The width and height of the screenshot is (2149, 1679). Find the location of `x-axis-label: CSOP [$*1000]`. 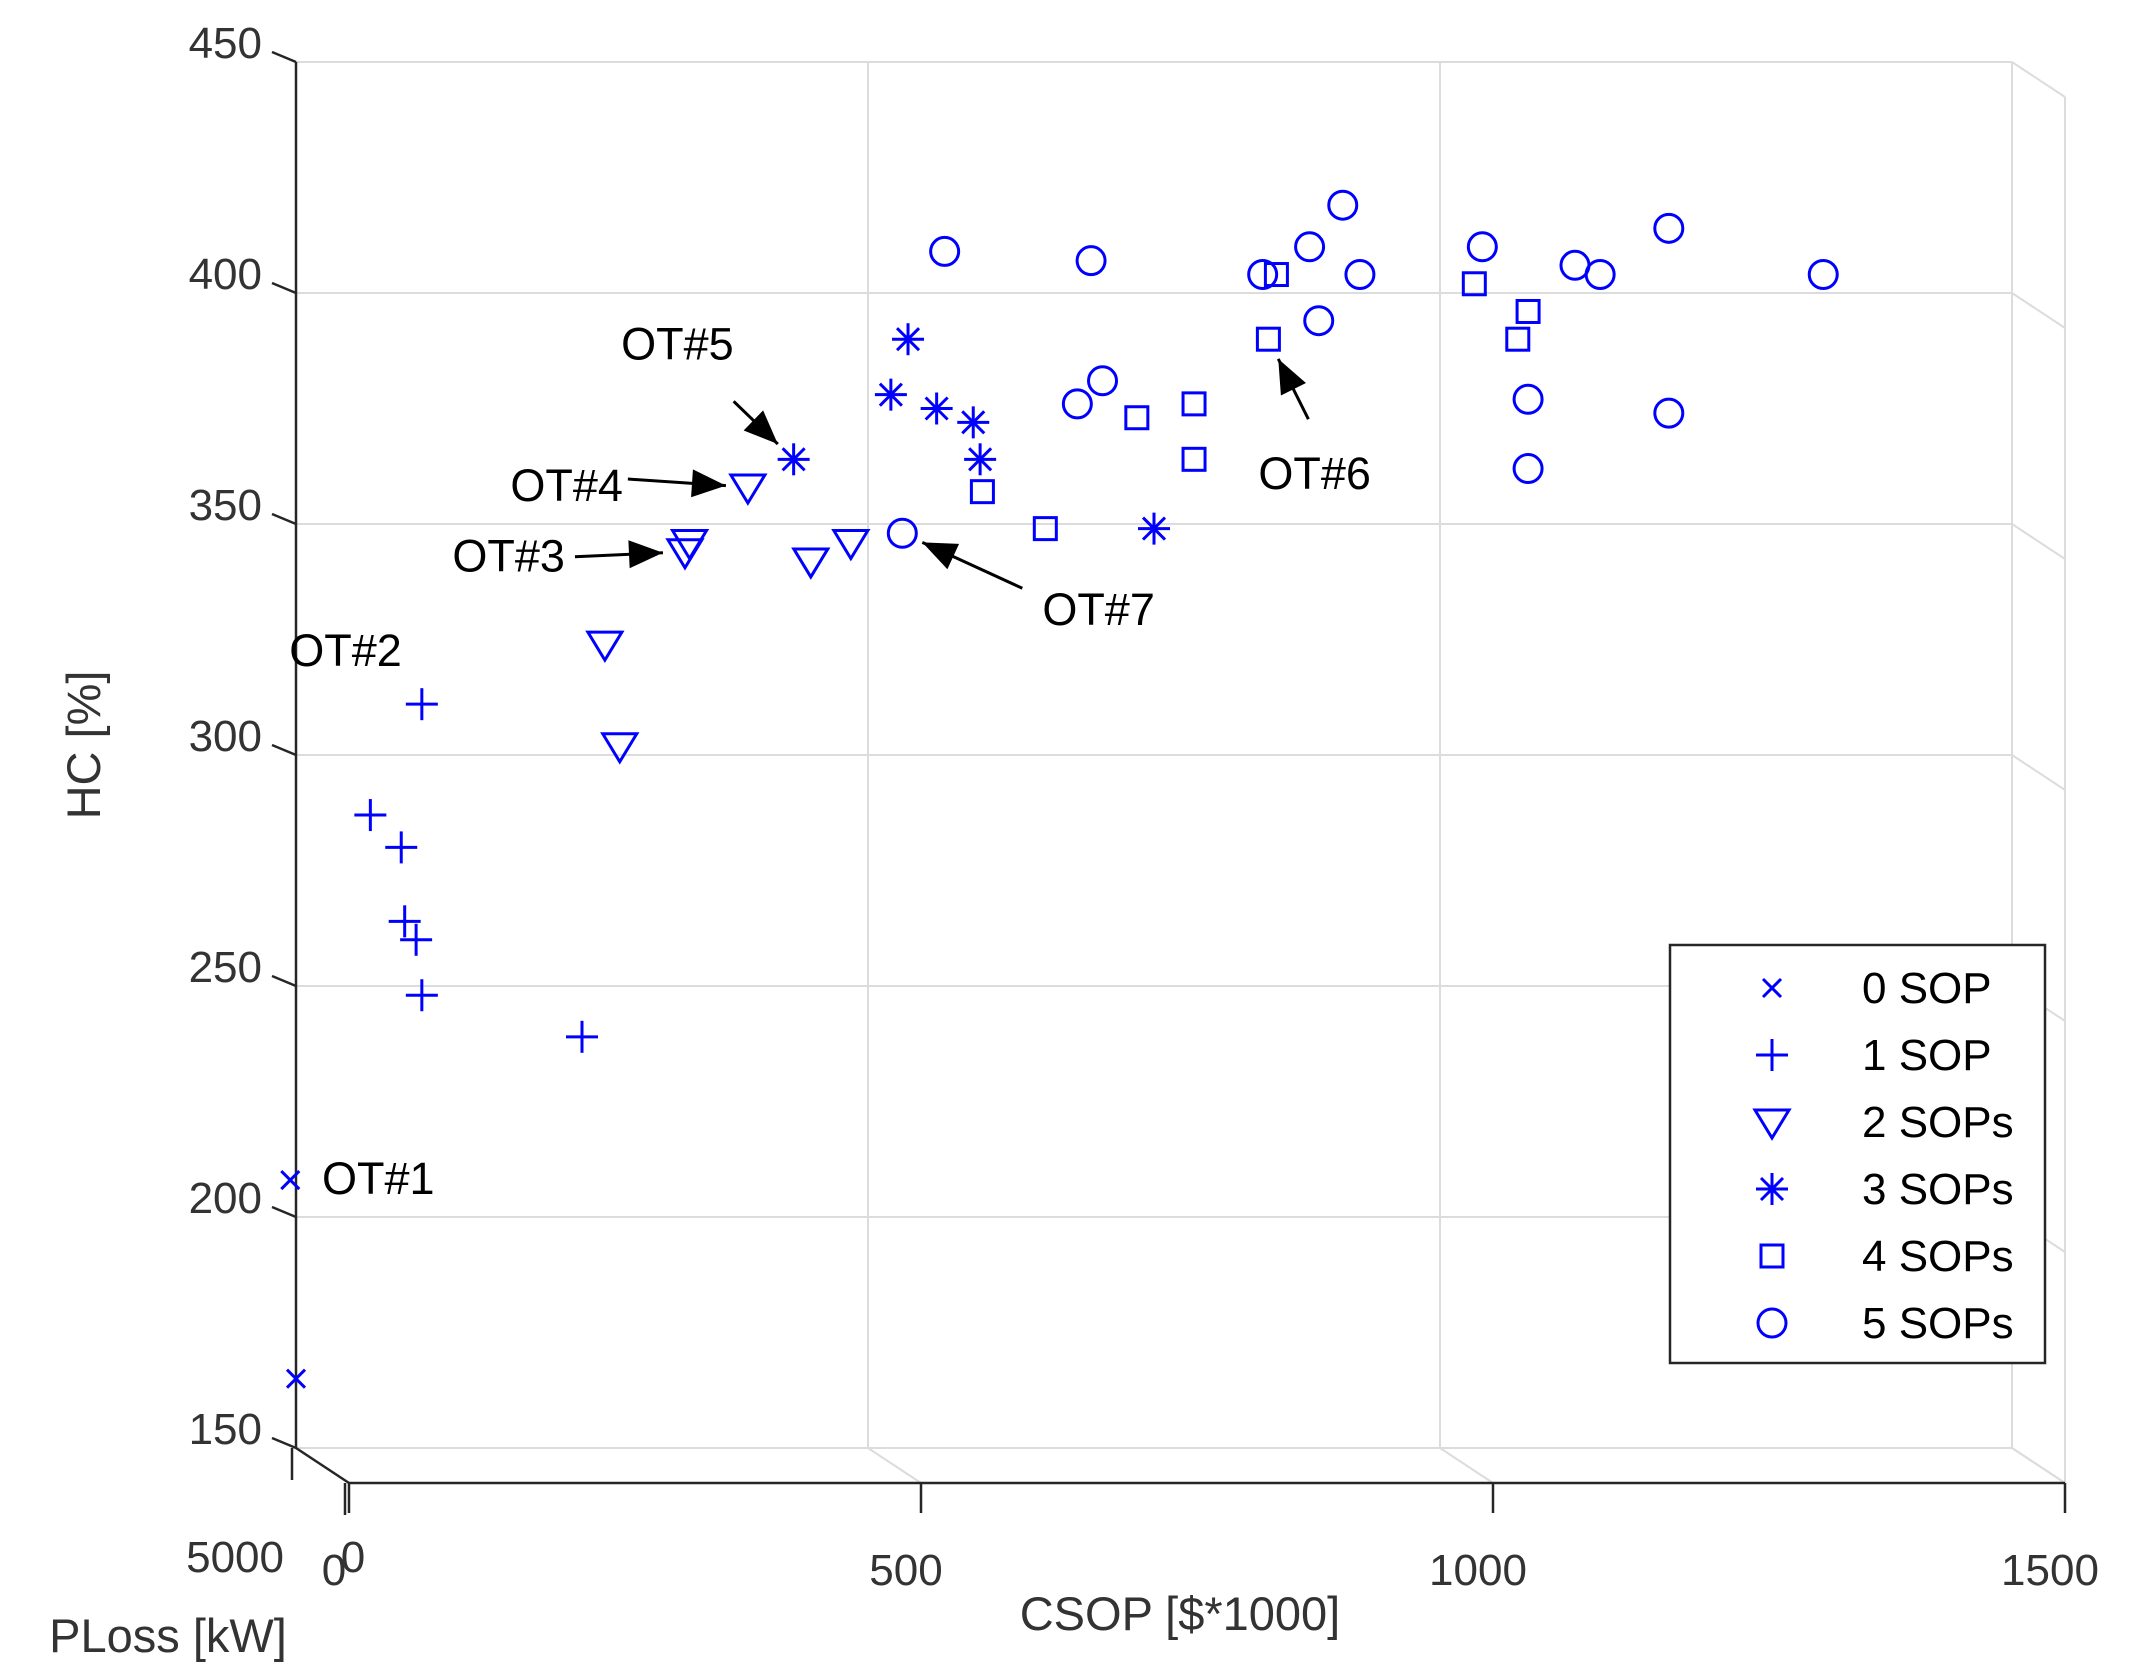

x-axis-label: CSOP [$*1000] is located at coordinates (1180, 1613).